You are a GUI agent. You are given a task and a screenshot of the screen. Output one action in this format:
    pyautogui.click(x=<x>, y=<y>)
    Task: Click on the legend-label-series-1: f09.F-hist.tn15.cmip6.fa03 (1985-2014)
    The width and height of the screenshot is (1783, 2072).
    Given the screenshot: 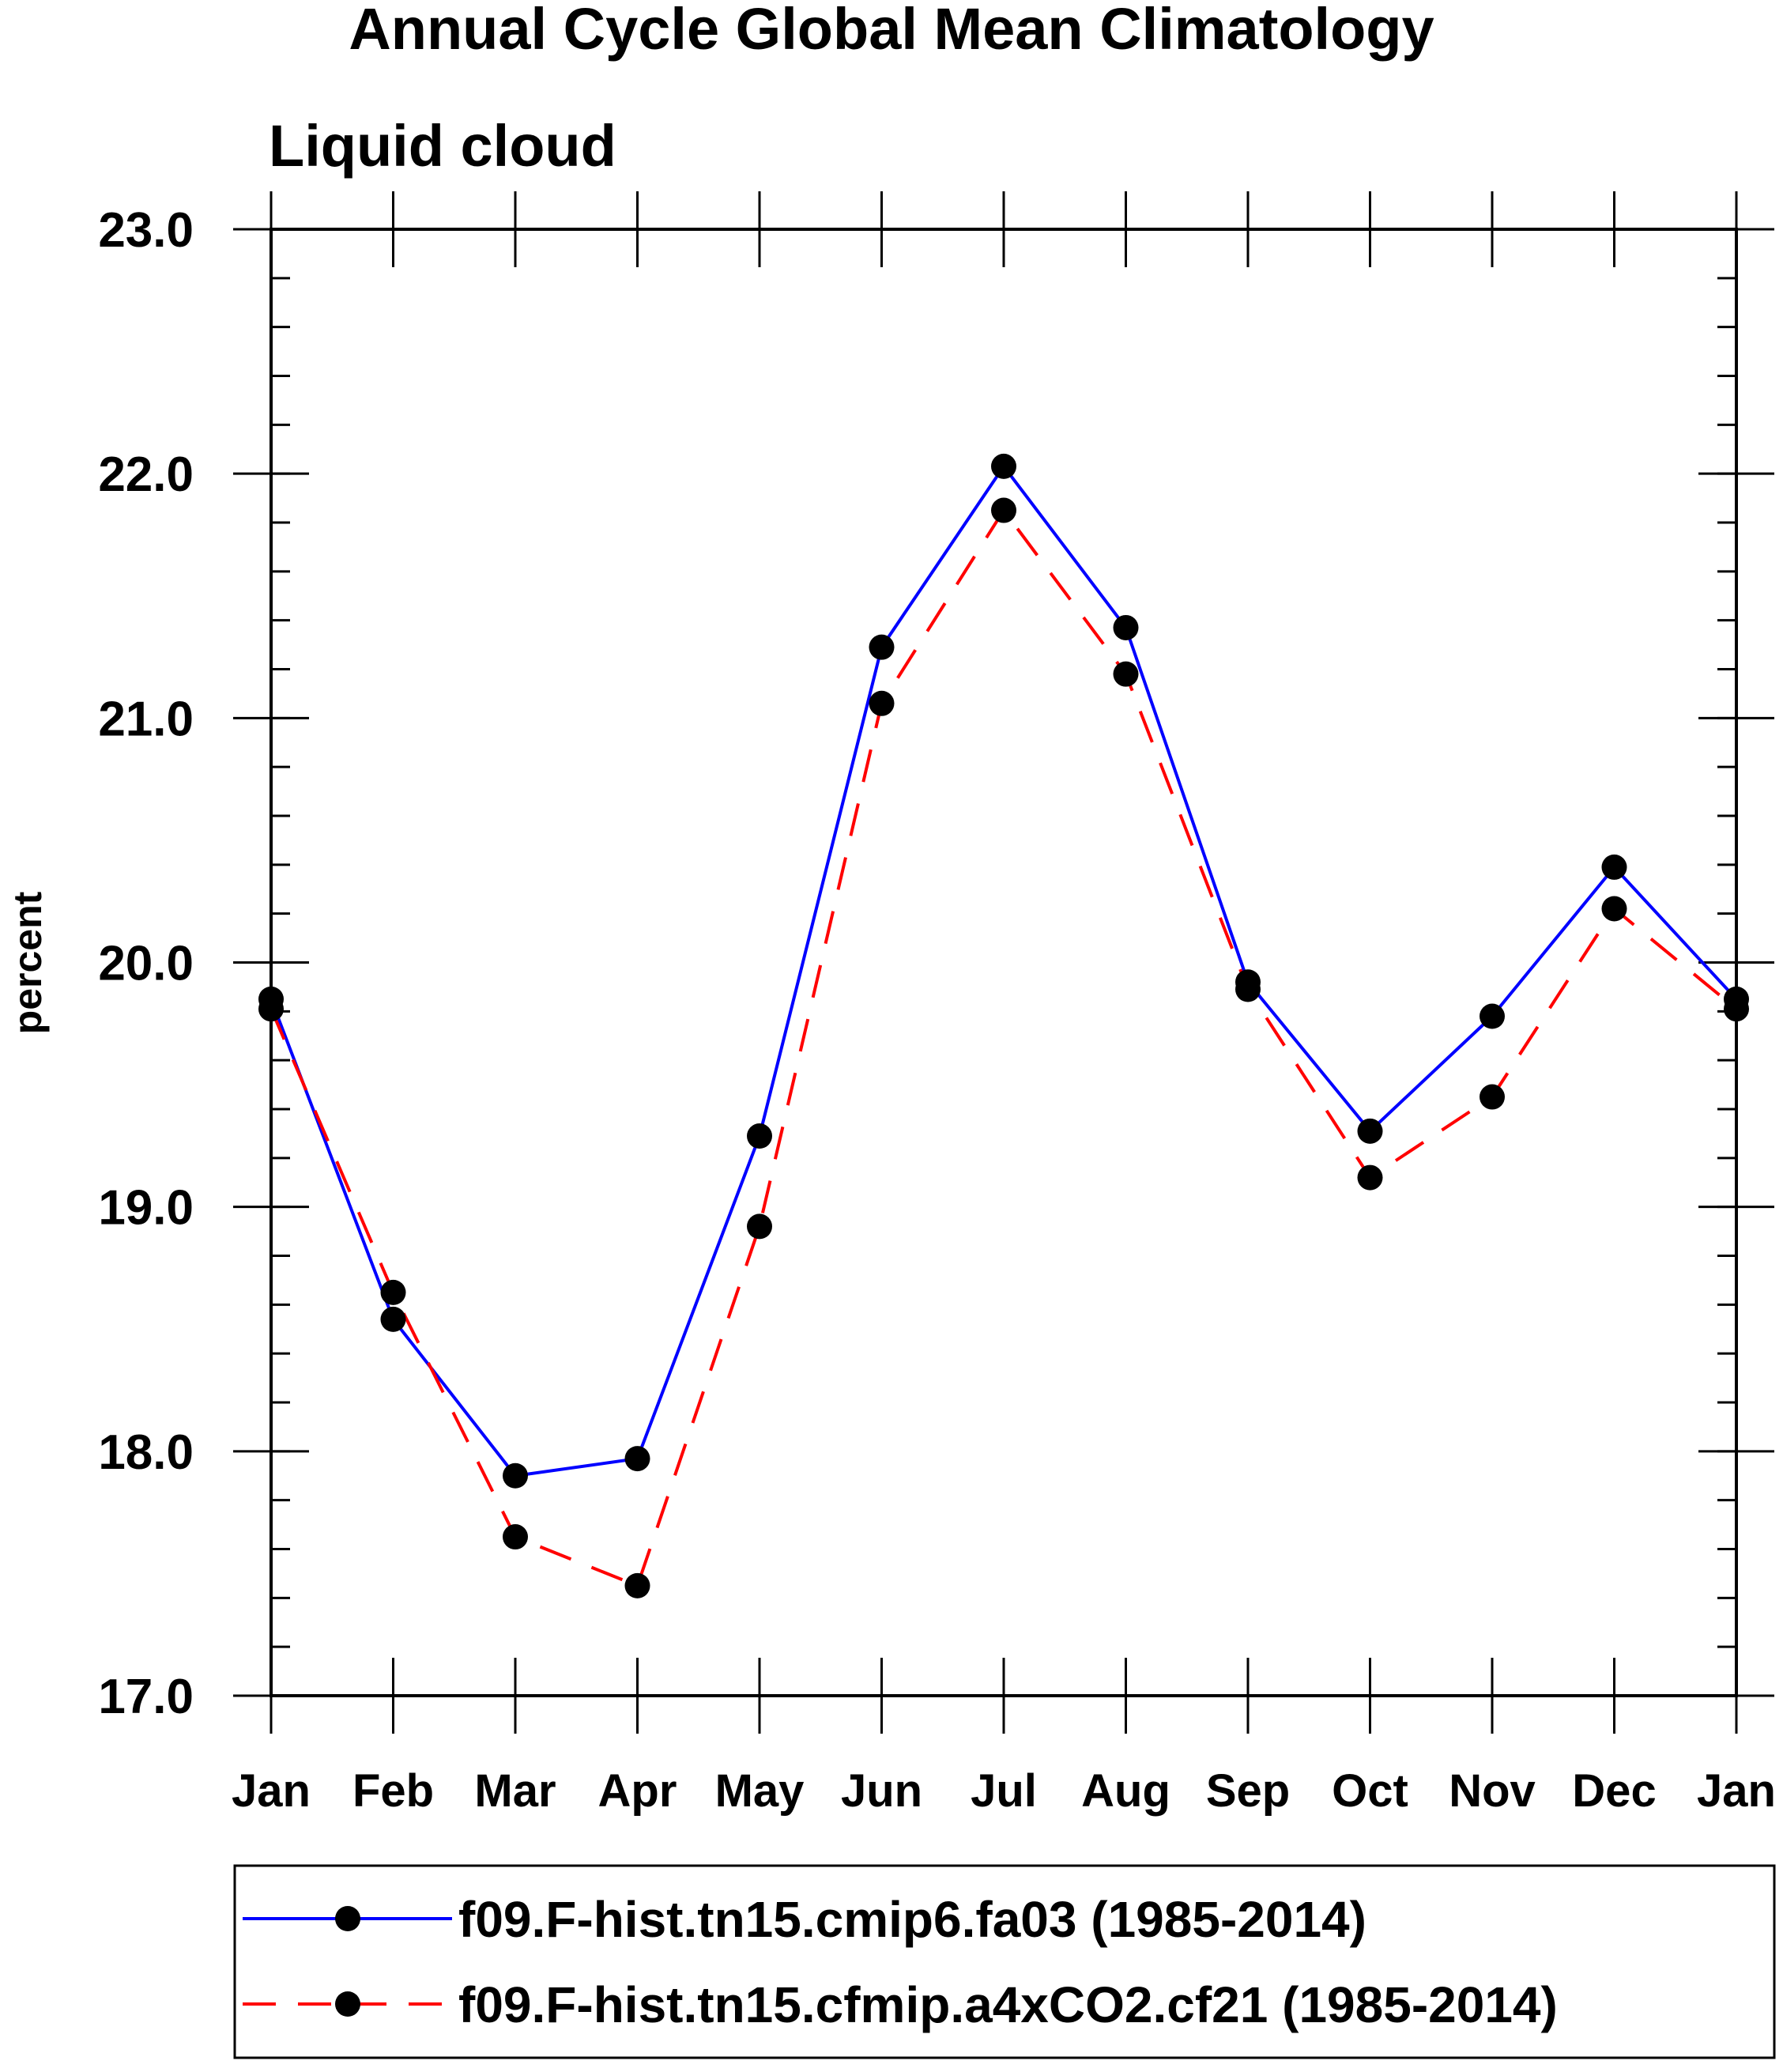 What is the action you would take?
    pyautogui.click(x=912, y=1920)
    